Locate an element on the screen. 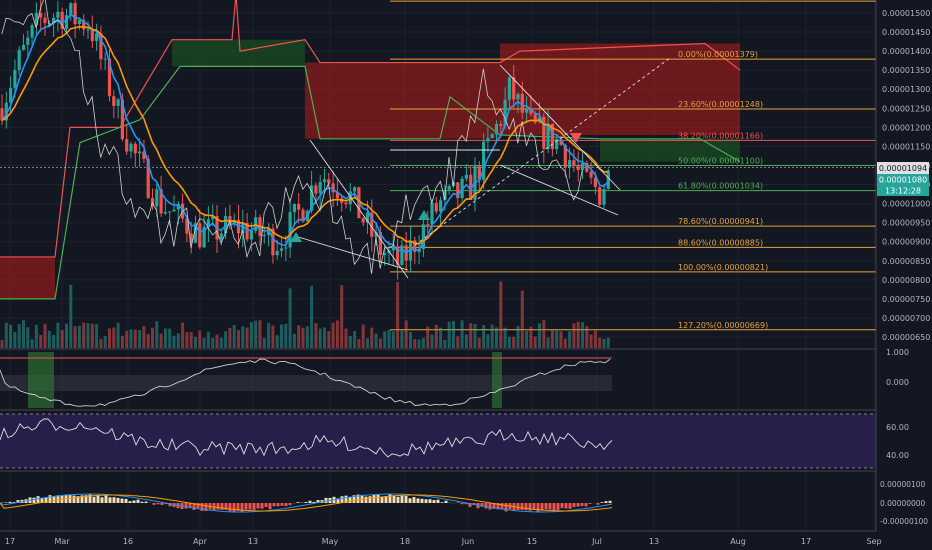  rsi-pane is located at coordinates (438, 441).